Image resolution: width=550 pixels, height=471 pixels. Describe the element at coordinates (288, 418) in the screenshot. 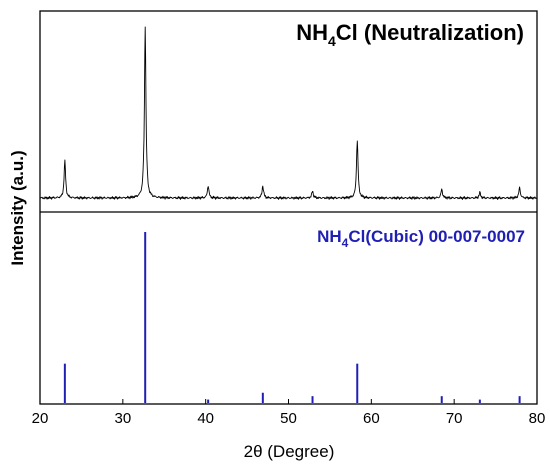

I see `x-tick-label: 50` at that location.